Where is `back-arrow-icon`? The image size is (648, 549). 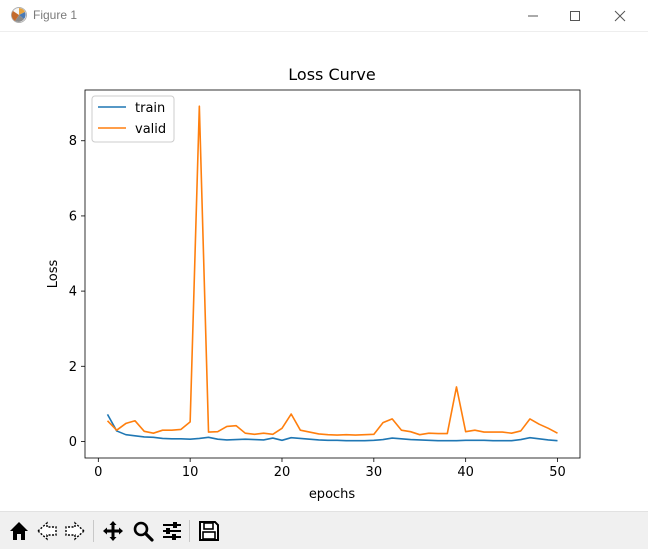
back-arrow-icon is located at coordinates (47, 531).